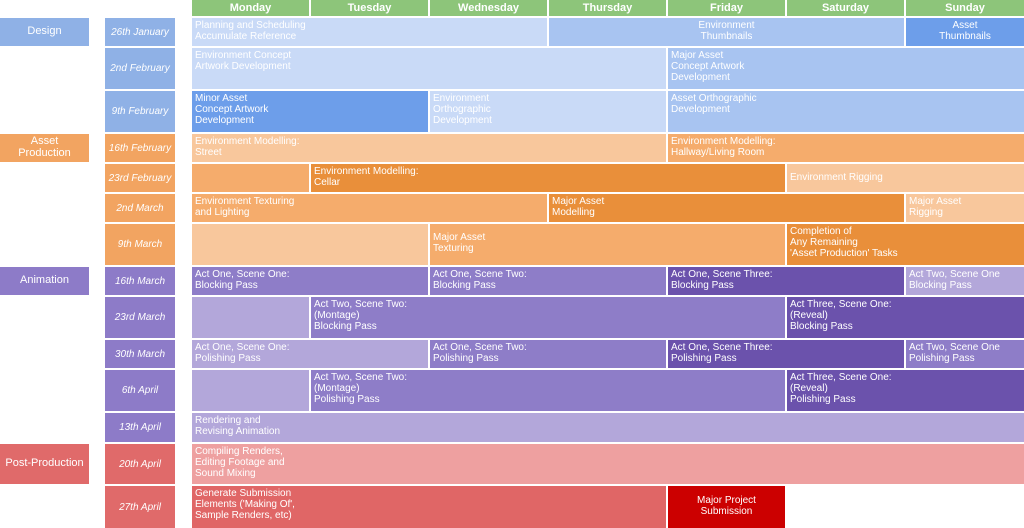 The height and width of the screenshot is (528, 1024). Describe the element at coordinates (140, 427) in the screenshot. I see `week-label: 13th April` at that location.